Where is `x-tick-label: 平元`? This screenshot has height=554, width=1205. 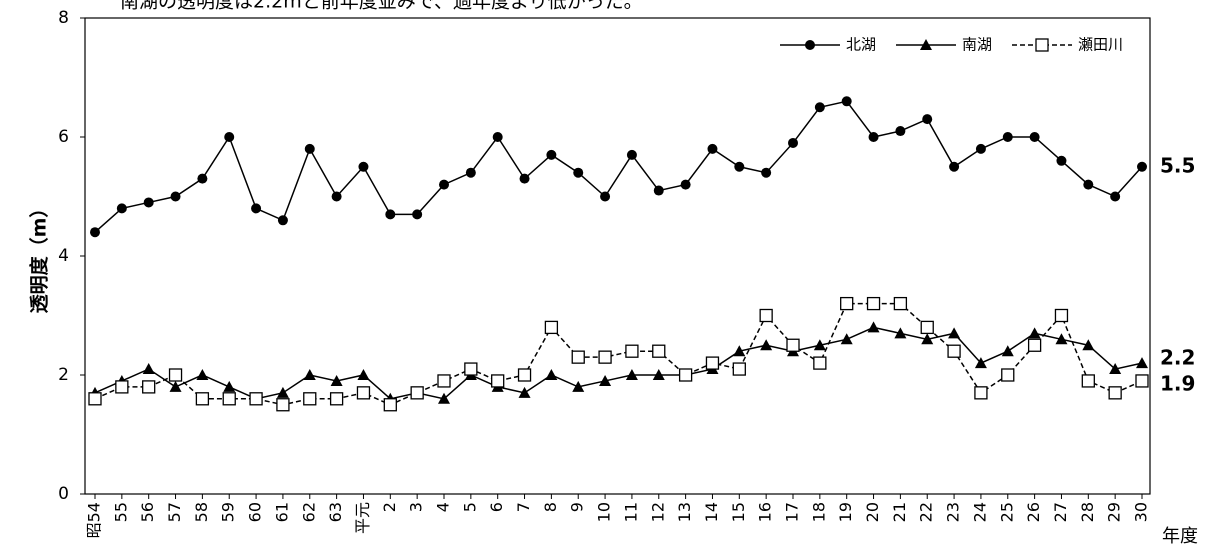
x-tick-label: 平元 is located at coordinates (362, 518).